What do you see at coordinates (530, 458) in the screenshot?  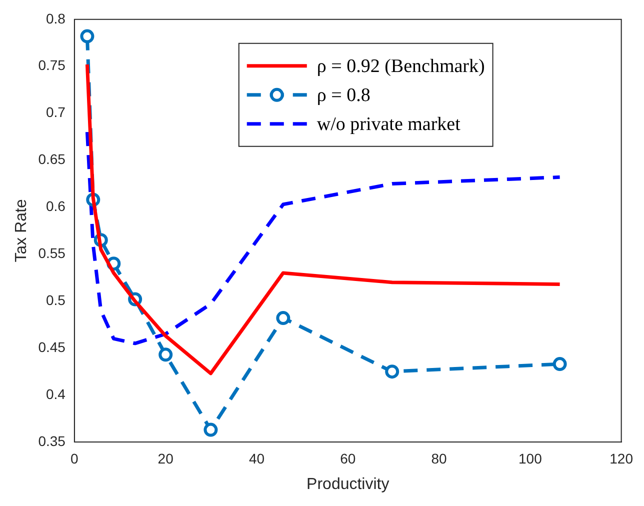 I see `x-tick-label: 100` at bounding box center [530, 458].